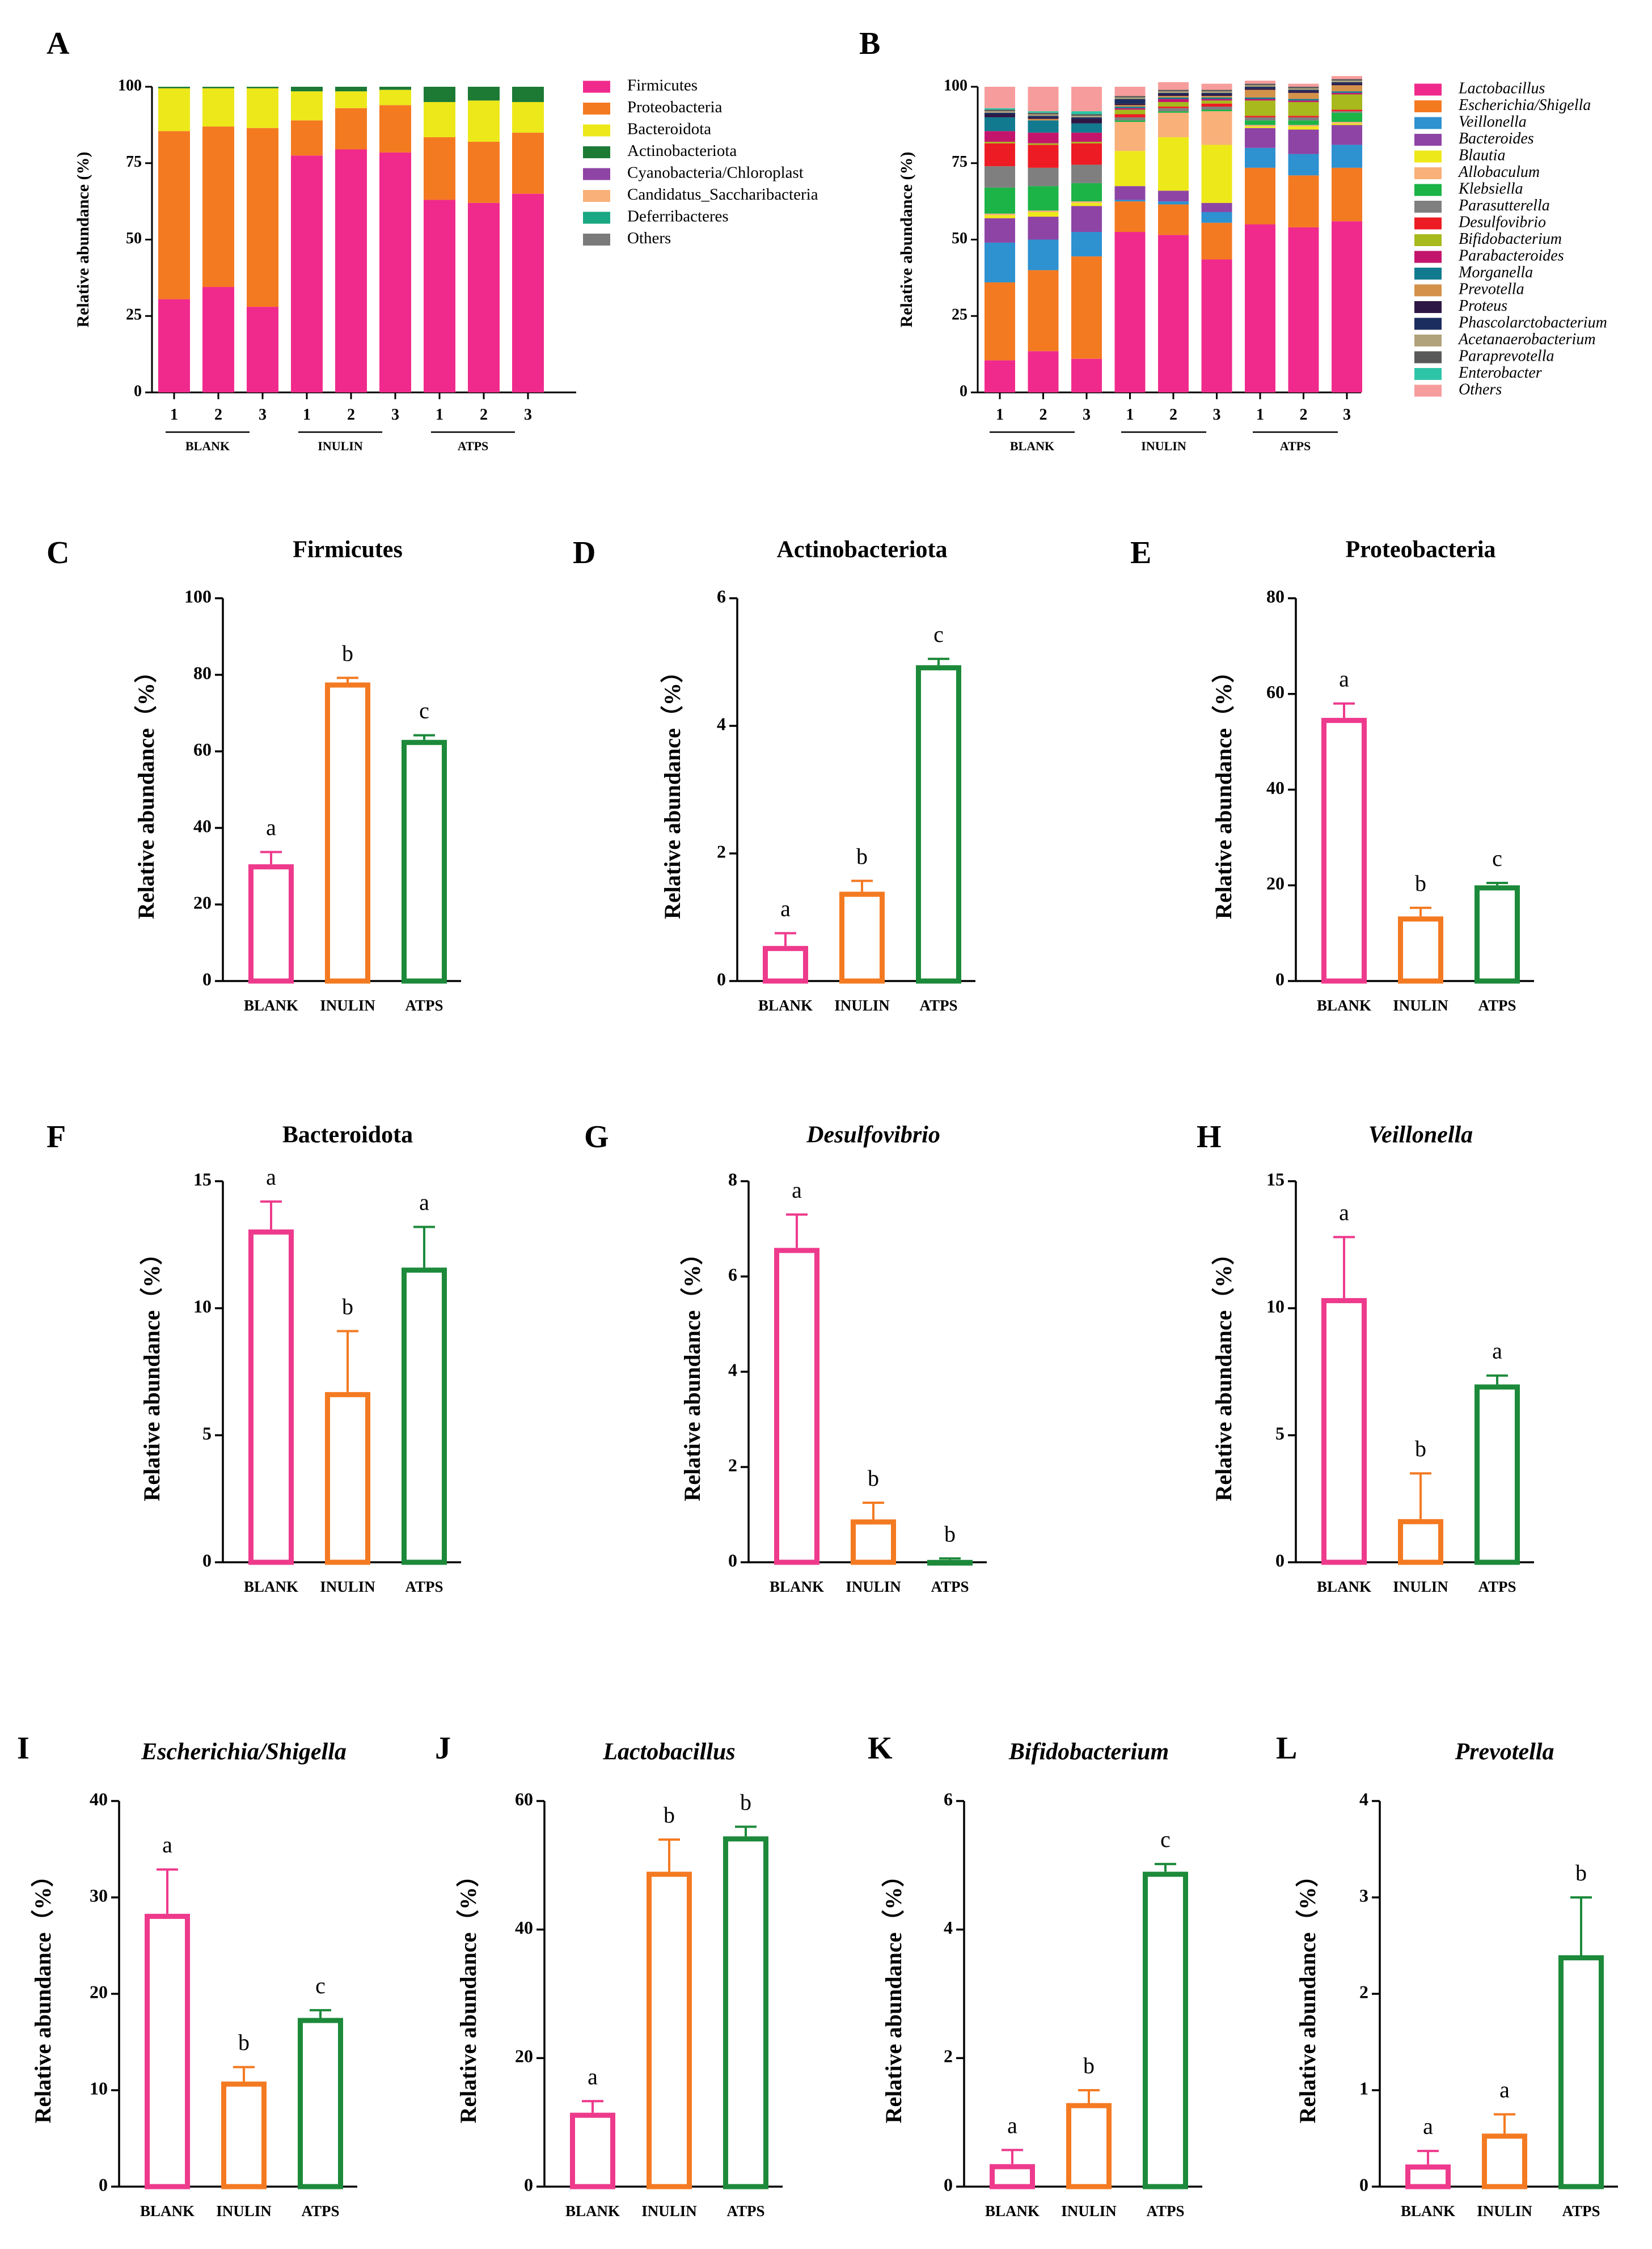  I want to click on panel-j-sig-letter-inulin: b, so click(669, 1815).